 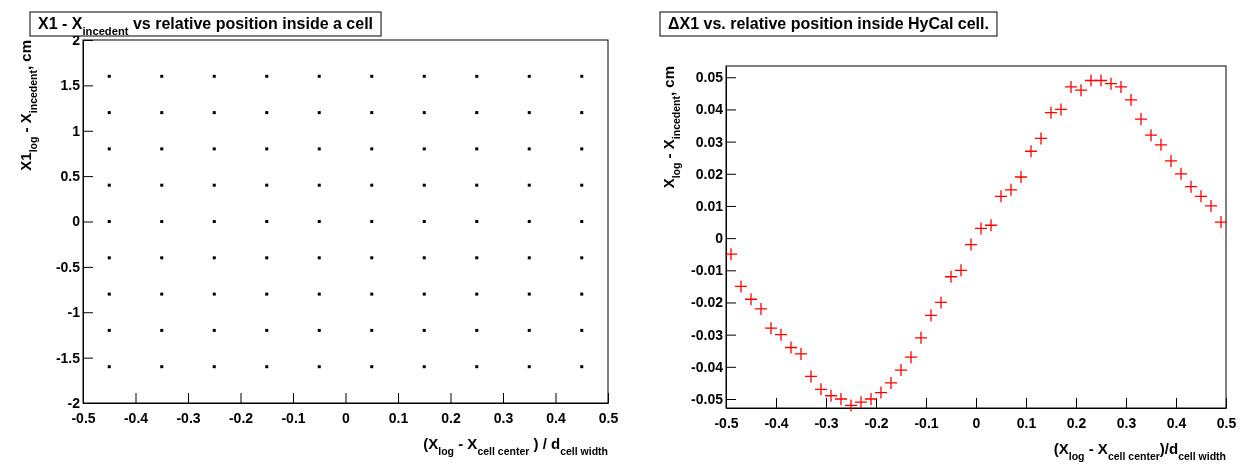 I want to click on y-tick-label: 0, so click(x=719, y=238).